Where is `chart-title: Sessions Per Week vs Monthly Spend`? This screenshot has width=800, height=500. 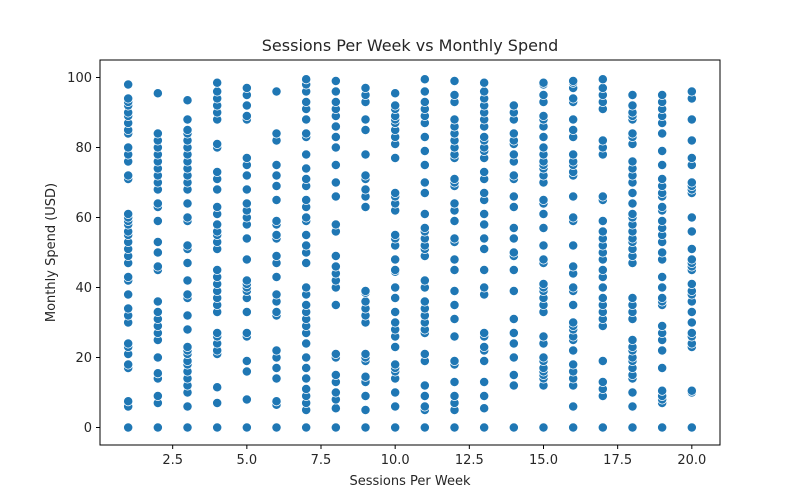
chart-title: Sessions Per Week vs Monthly Spend is located at coordinates (410, 45).